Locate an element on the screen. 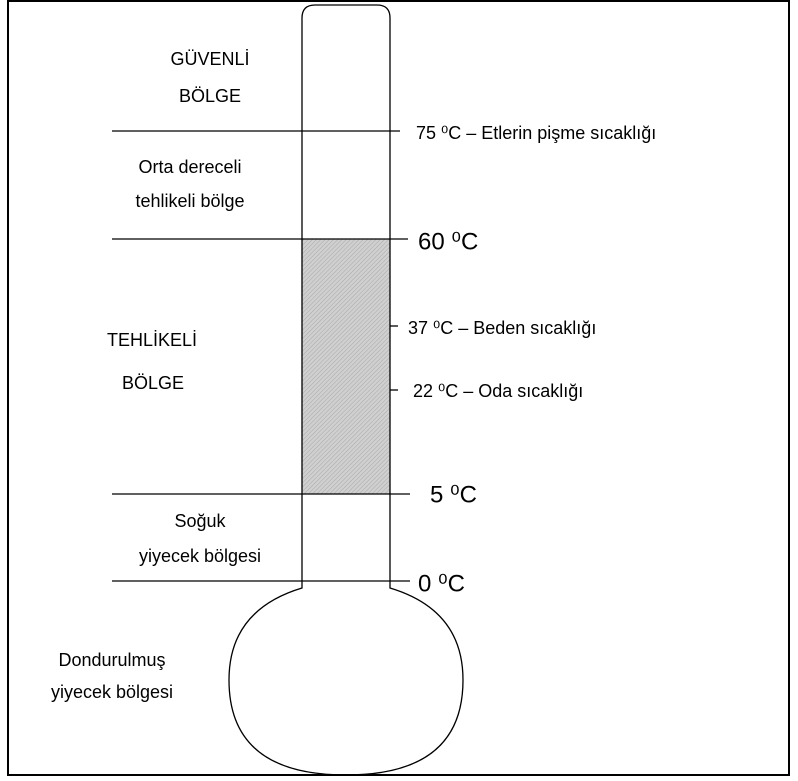 The height and width of the screenshot is (781, 798). zone-label: TEHLİKELİ is located at coordinates (152, 340).